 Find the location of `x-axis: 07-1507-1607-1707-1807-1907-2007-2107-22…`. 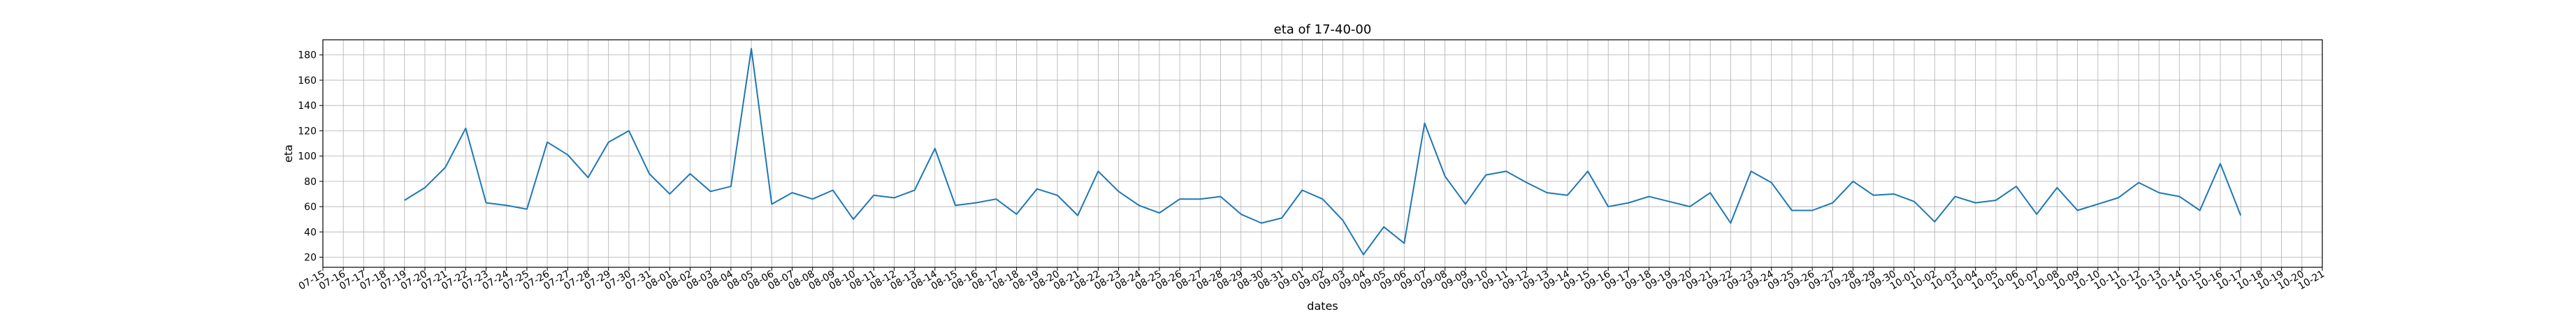

x-axis: 07-1507-1607-1707-1807-1907-2007-2107-22… is located at coordinates (1312, 279).